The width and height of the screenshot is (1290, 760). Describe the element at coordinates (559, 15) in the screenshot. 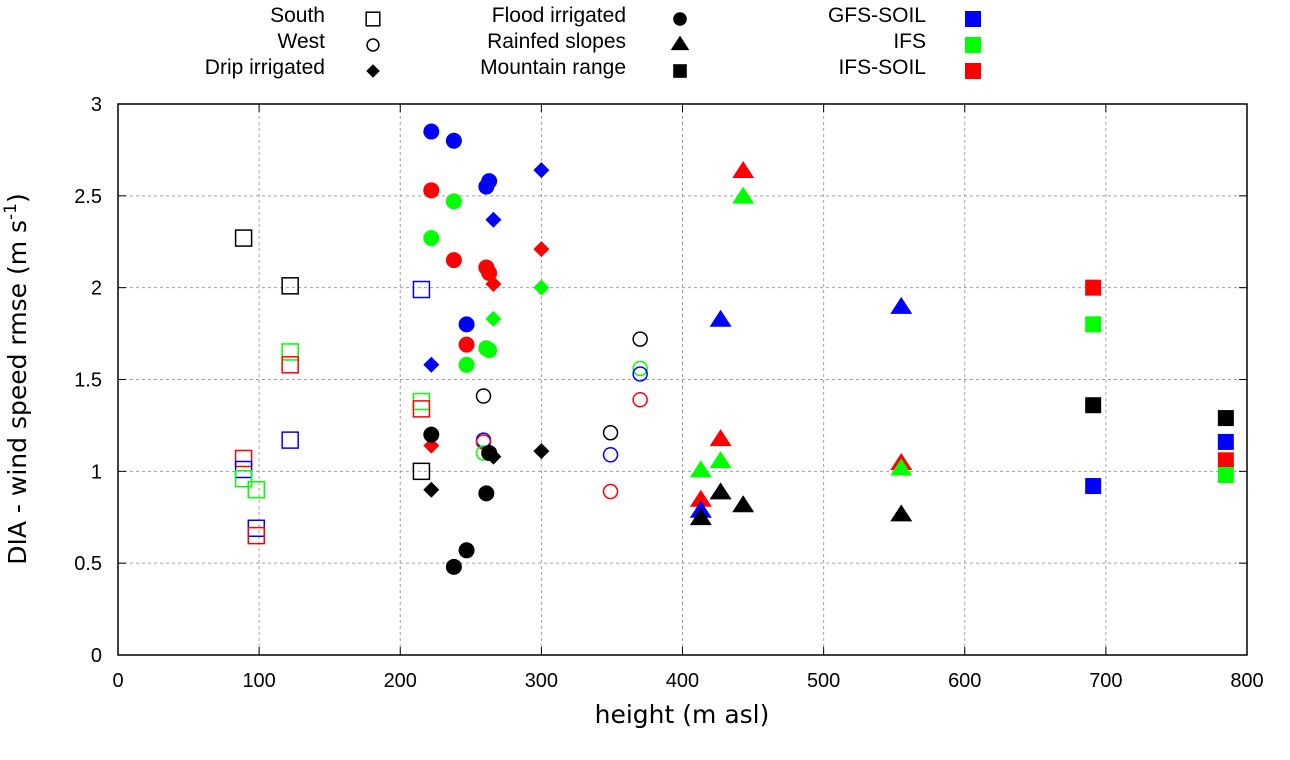

I see `legend-label: Flood irrigated` at that location.